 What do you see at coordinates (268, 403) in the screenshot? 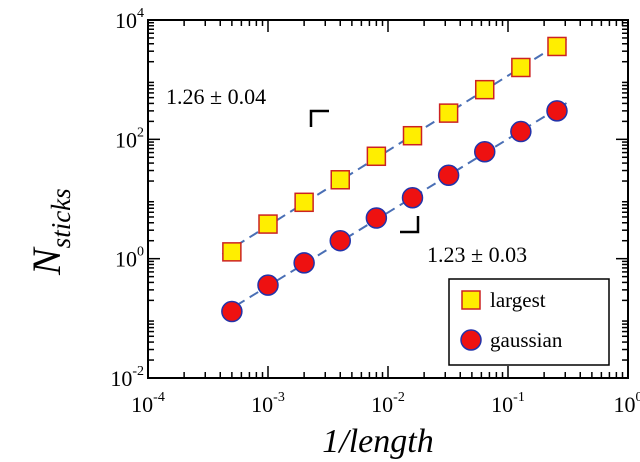
I see `x-tick-label: 10⁻³` at bounding box center [268, 403].